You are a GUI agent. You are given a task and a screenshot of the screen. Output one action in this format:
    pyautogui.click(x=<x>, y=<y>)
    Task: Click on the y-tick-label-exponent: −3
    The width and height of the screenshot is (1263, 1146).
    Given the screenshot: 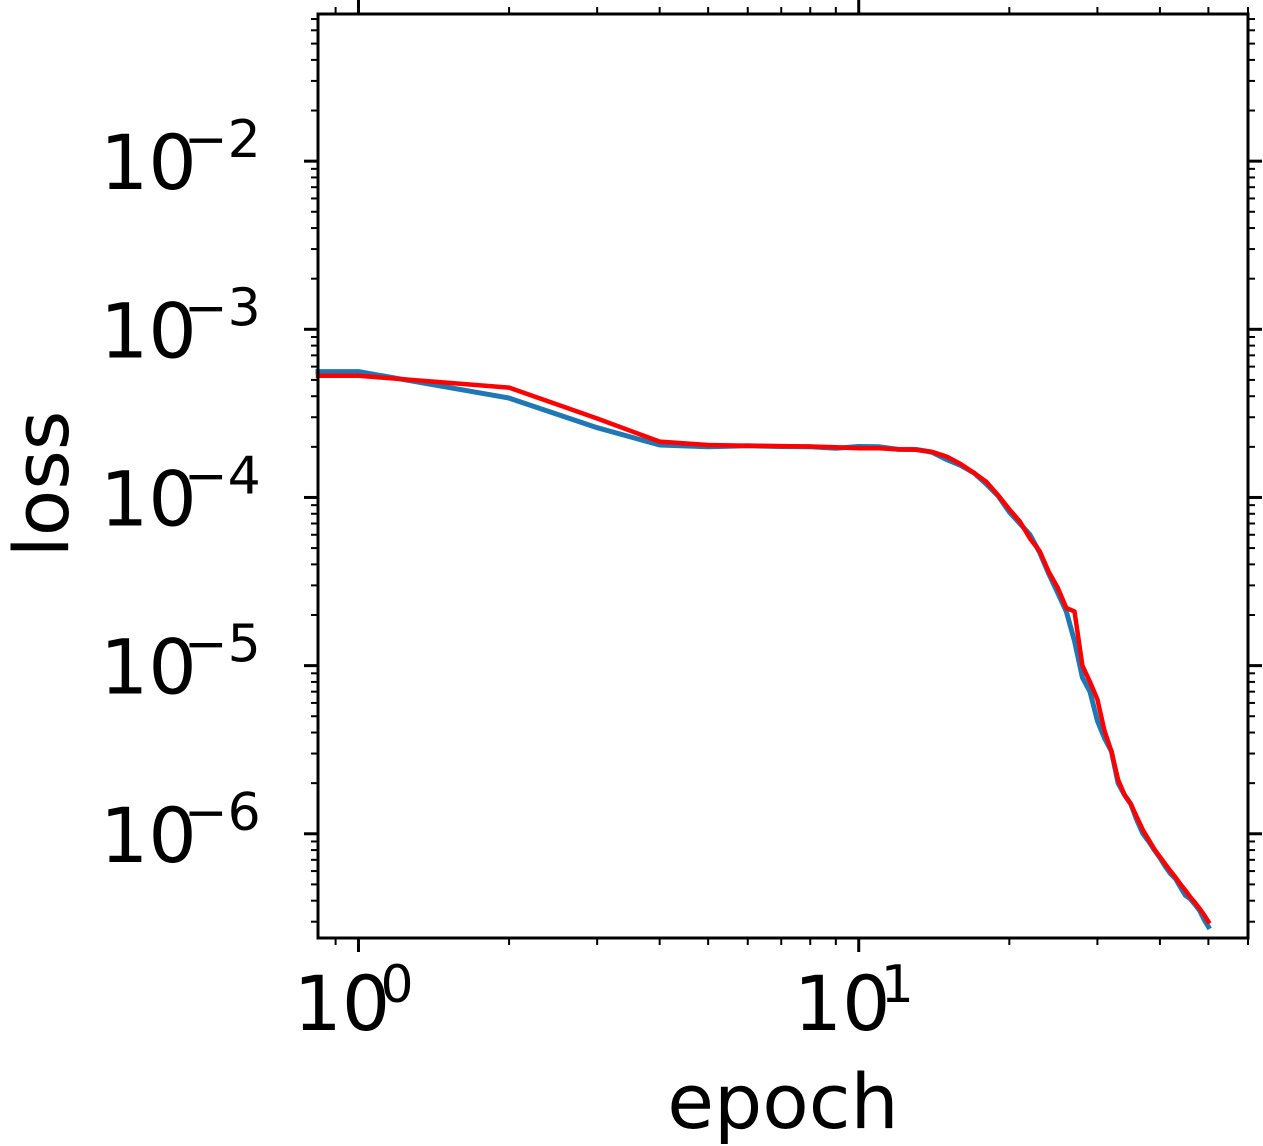 What is the action you would take?
    pyautogui.click(x=222, y=308)
    